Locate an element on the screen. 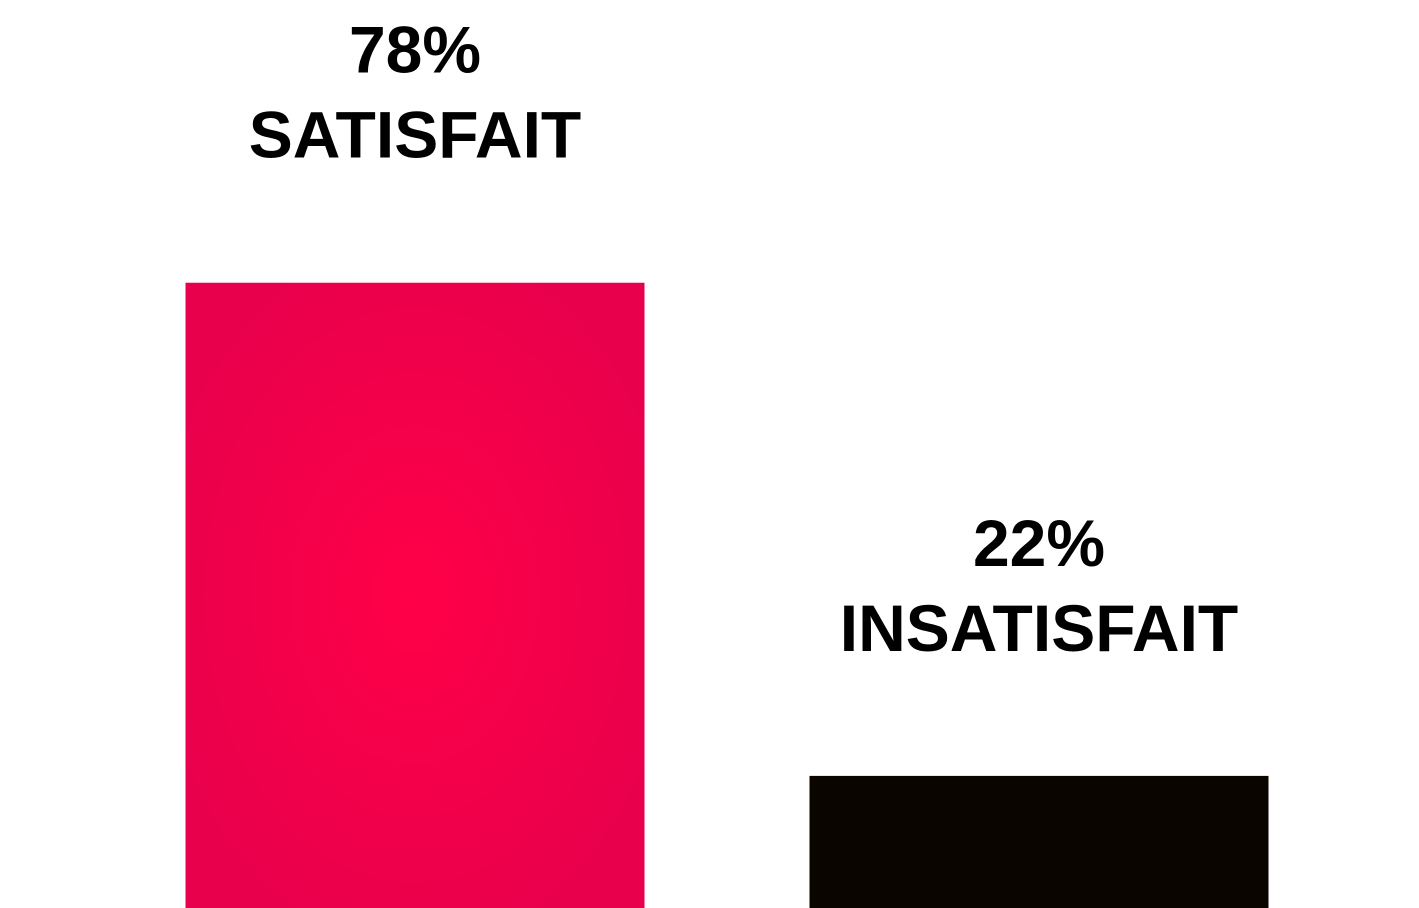  category-label: INSATISFAIT is located at coordinates (1039, 628).